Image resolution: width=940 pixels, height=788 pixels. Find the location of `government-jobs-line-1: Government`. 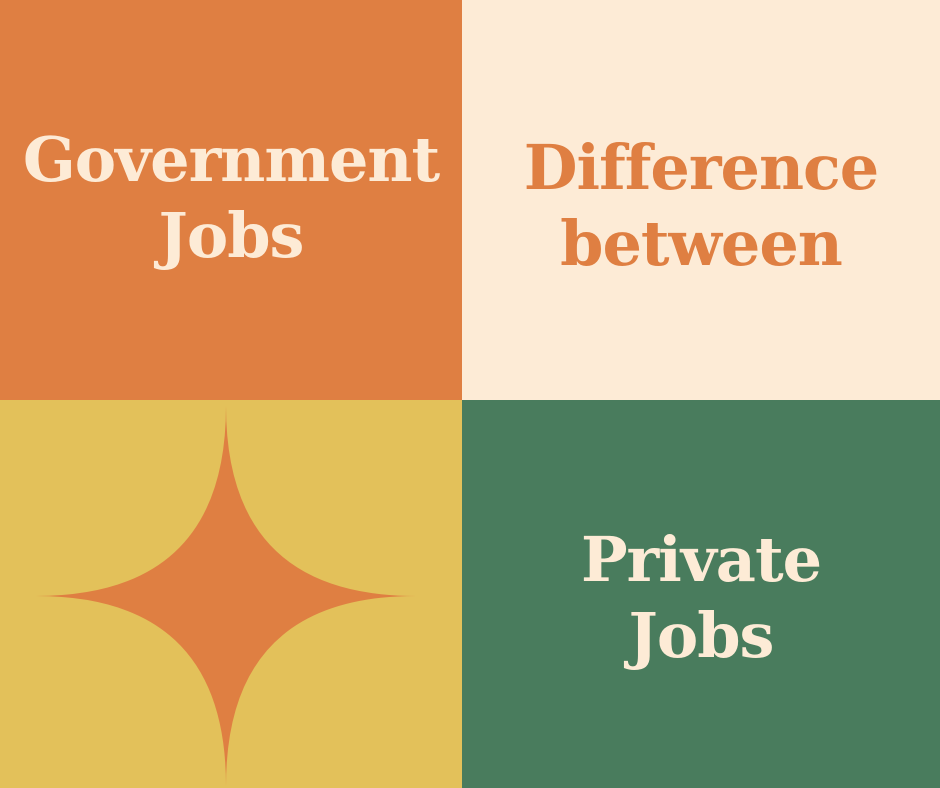

government-jobs-line-1: Government is located at coordinates (231, 159).